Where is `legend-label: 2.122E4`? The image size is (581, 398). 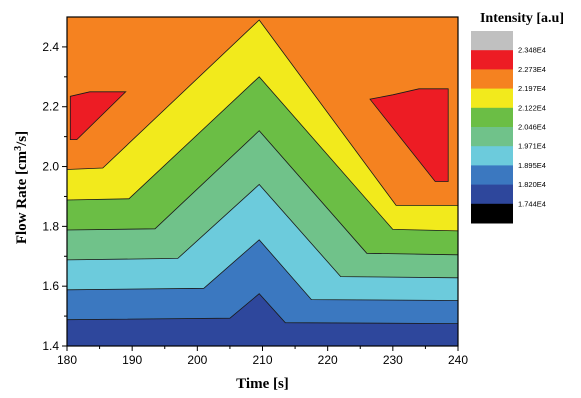 legend-label: 2.122E4 is located at coordinates (532, 107).